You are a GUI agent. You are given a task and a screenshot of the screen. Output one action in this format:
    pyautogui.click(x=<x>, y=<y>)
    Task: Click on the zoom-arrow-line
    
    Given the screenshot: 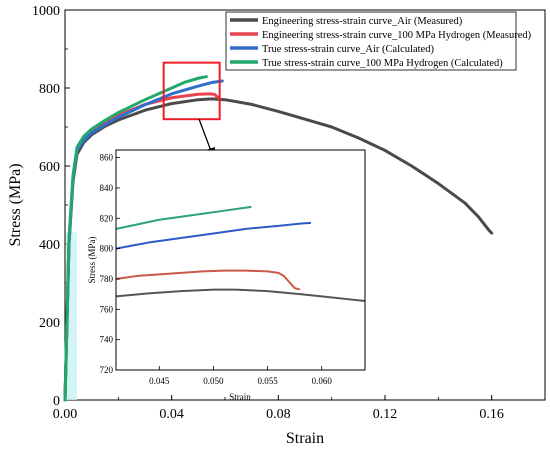 What is the action you would take?
    pyautogui.click(x=205, y=135)
    